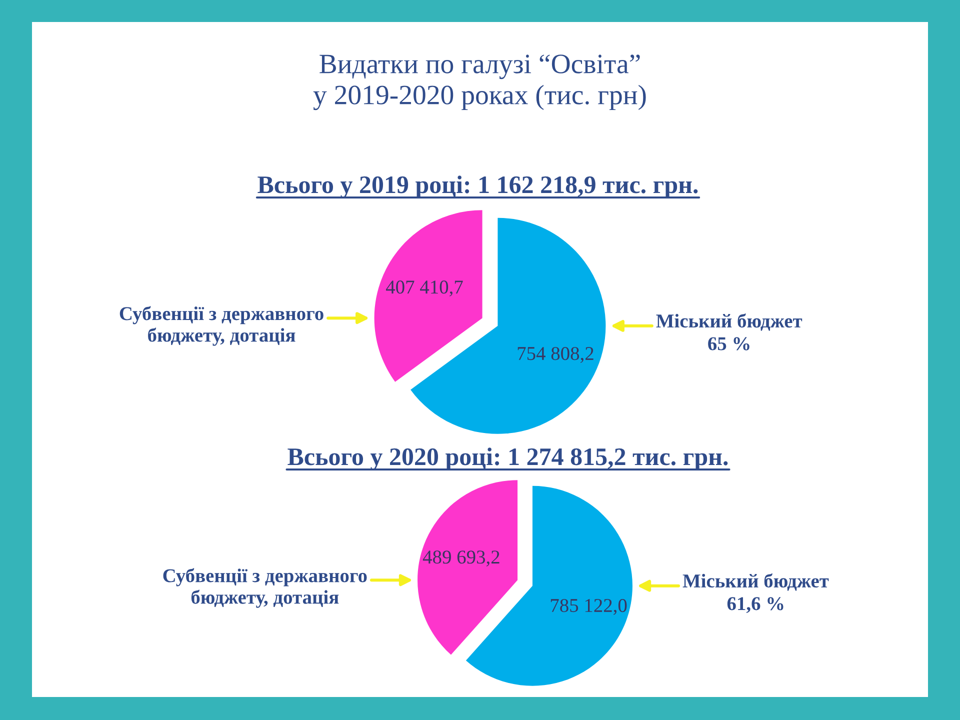  Describe the element at coordinates (424, 288) in the screenshot. I see `data-label: 407 410,7` at that location.